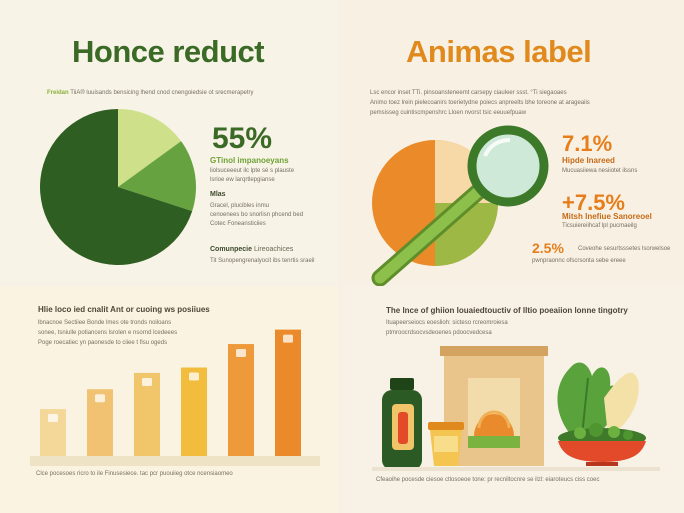  Describe the element at coordinates (238, 224) in the screenshot. I see `section-line-3: Cotec Foneansticiies` at that location.